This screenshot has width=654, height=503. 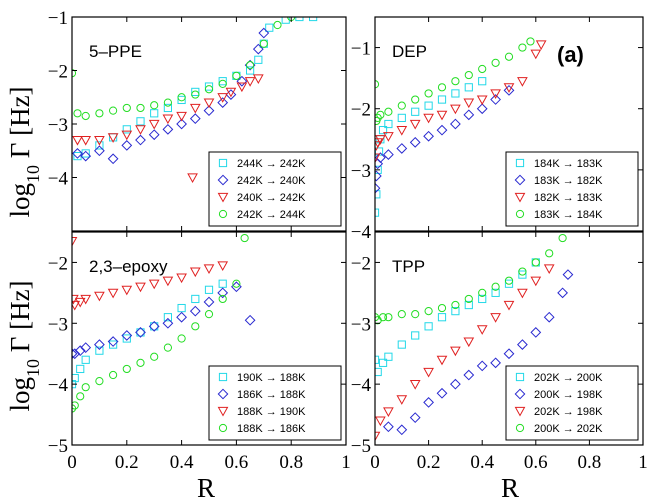 What do you see at coordinates (24, 151) in the screenshot?
I see `y-axis-label-top: log10 Γ [Hz]` at bounding box center [24, 151].